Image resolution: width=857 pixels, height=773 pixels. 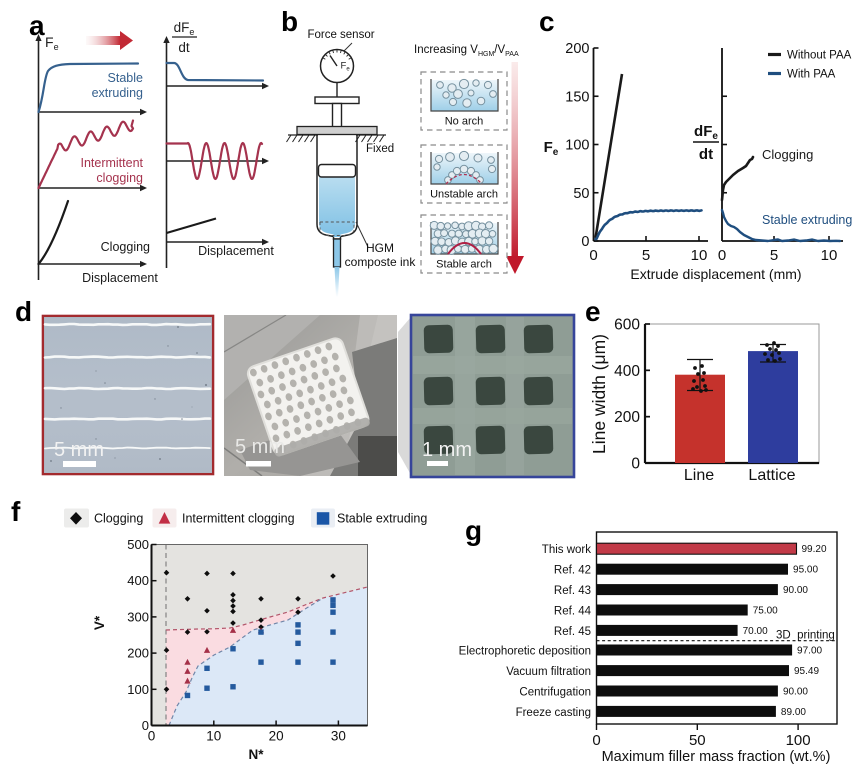 What do you see at coordinates (276, 736) in the screenshot?
I see `svg-text: 20` at bounding box center [276, 736].